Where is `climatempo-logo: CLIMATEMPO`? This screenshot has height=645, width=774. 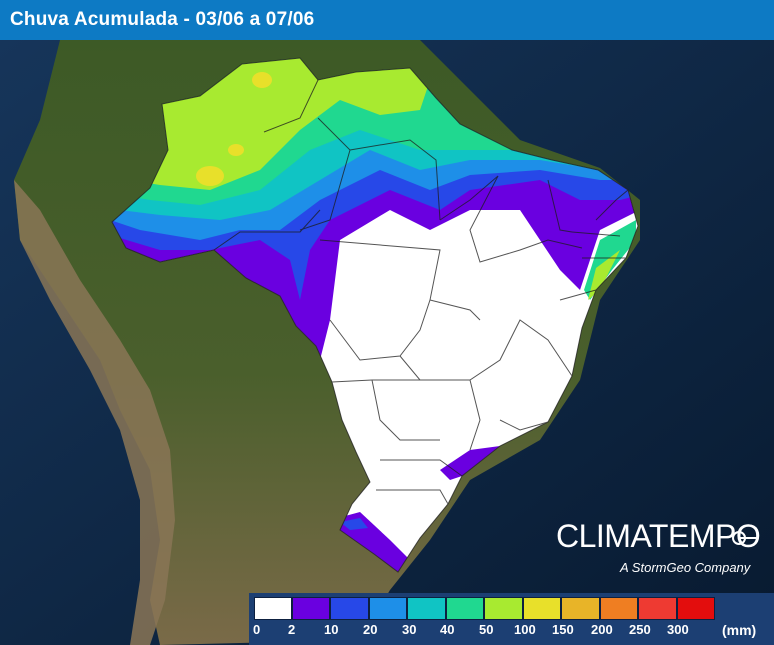
climatempo-logo: CLIMATEMPO is located at coordinates (658, 536).